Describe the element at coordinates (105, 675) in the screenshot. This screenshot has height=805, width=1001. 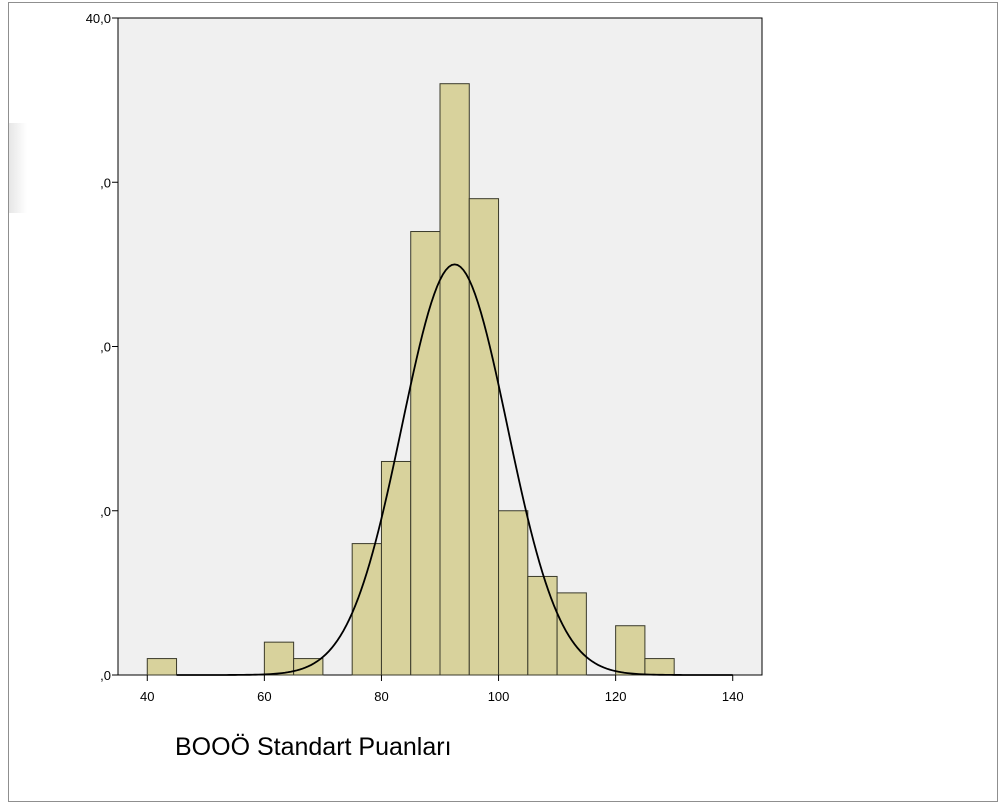
I see `y-tick-label-0: ,0` at that location.